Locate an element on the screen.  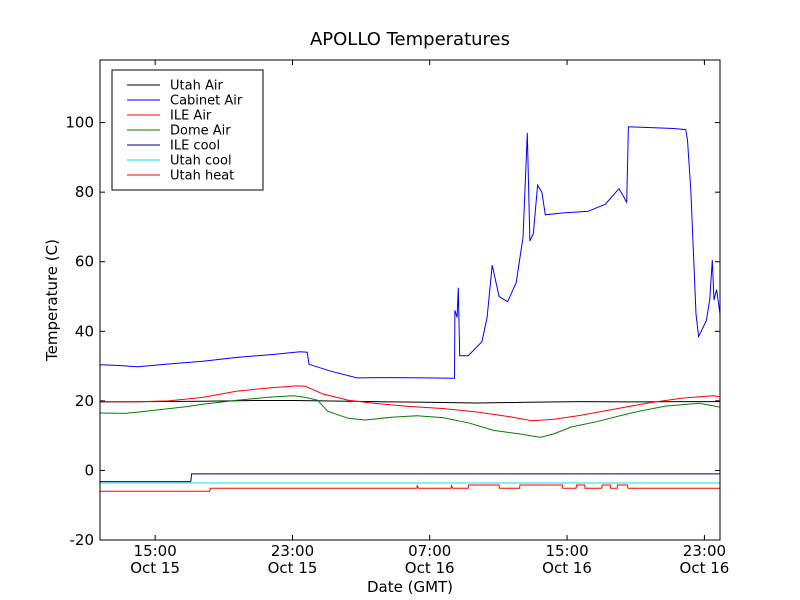
series-line-dome-air is located at coordinates (410, 416).